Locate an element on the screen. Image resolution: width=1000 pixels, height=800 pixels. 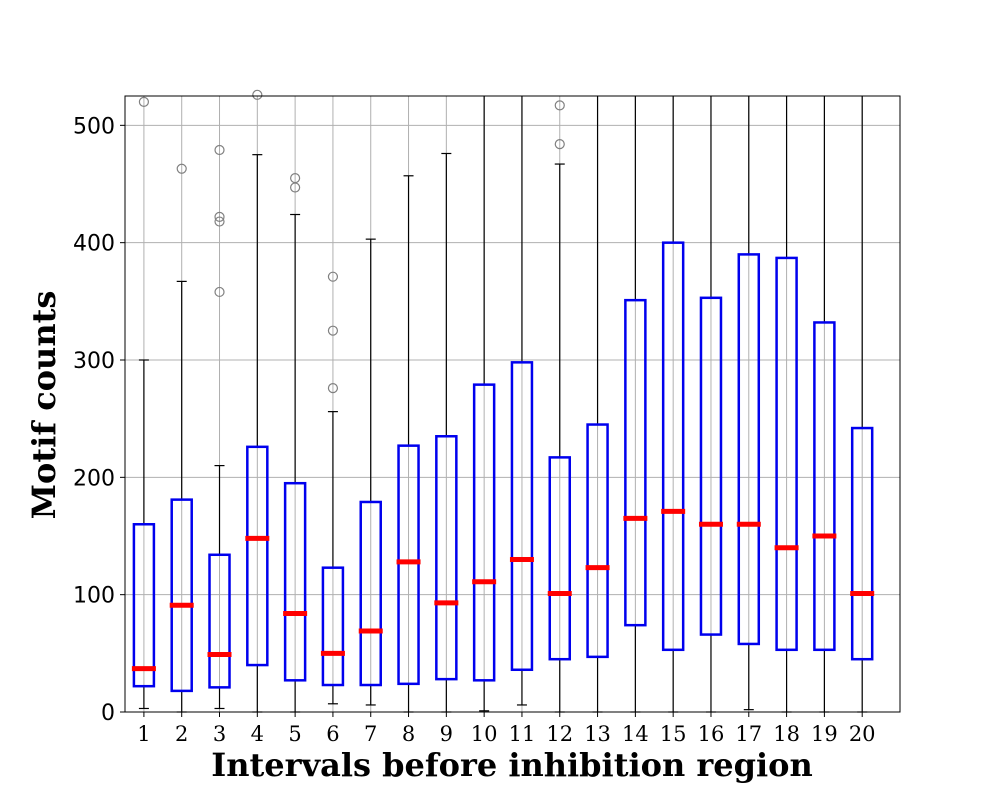
y-tick-label: 100 is located at coordinates (94, 596).